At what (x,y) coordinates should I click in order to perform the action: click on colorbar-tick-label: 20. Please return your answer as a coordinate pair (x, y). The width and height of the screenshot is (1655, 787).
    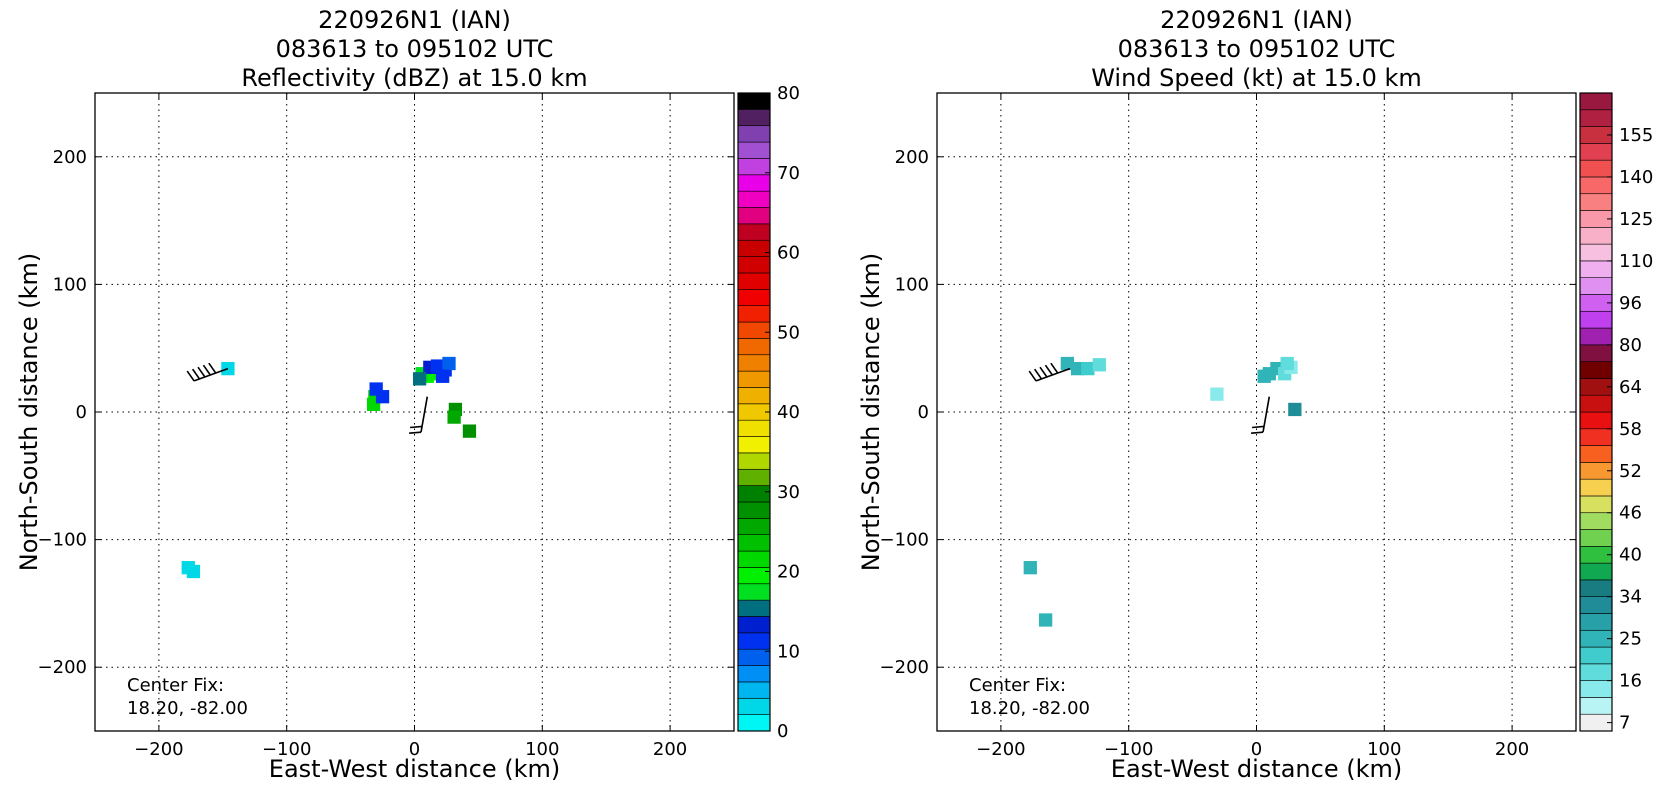
    Looking at the image, I should click on (788, 572).